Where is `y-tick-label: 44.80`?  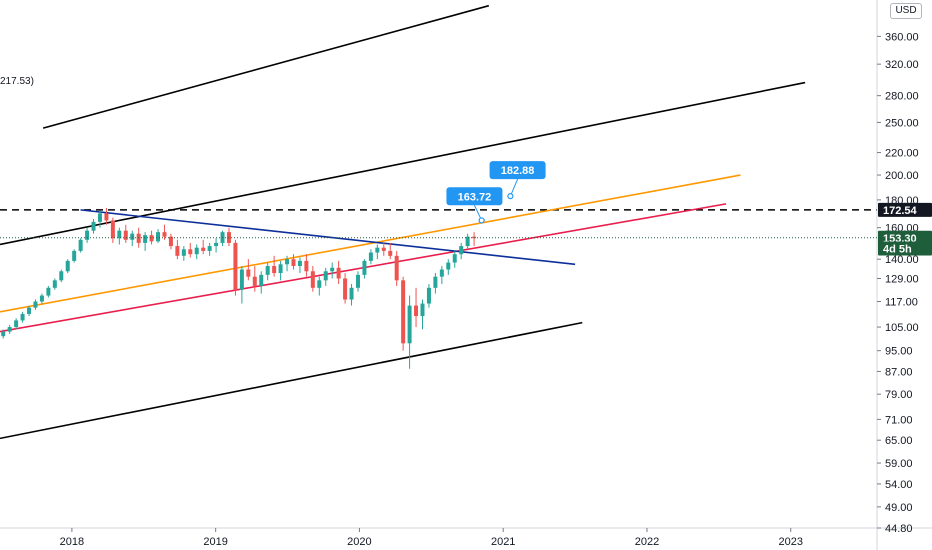 y-tick-label: 44.80 is located at coordinates (899, 529).